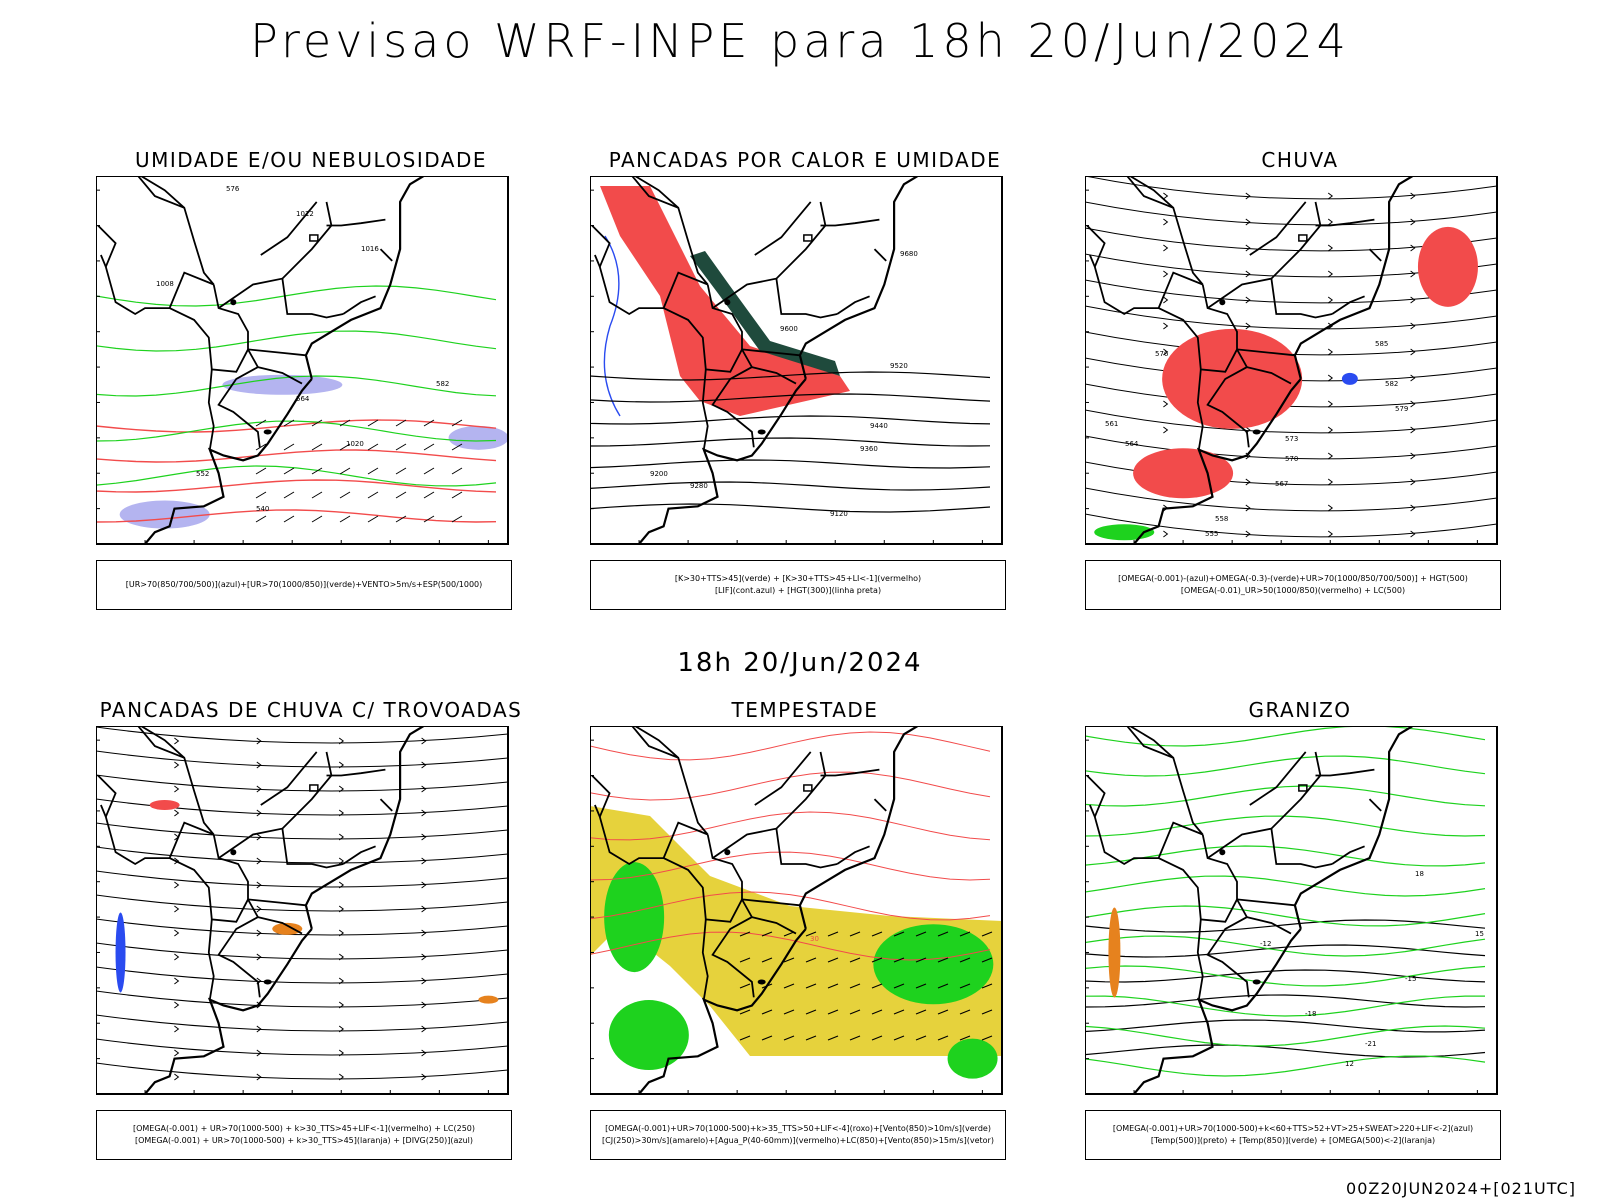 This screenshot has width=1600, height=1200. I want to click on thickness-contour, so click(296, 516).